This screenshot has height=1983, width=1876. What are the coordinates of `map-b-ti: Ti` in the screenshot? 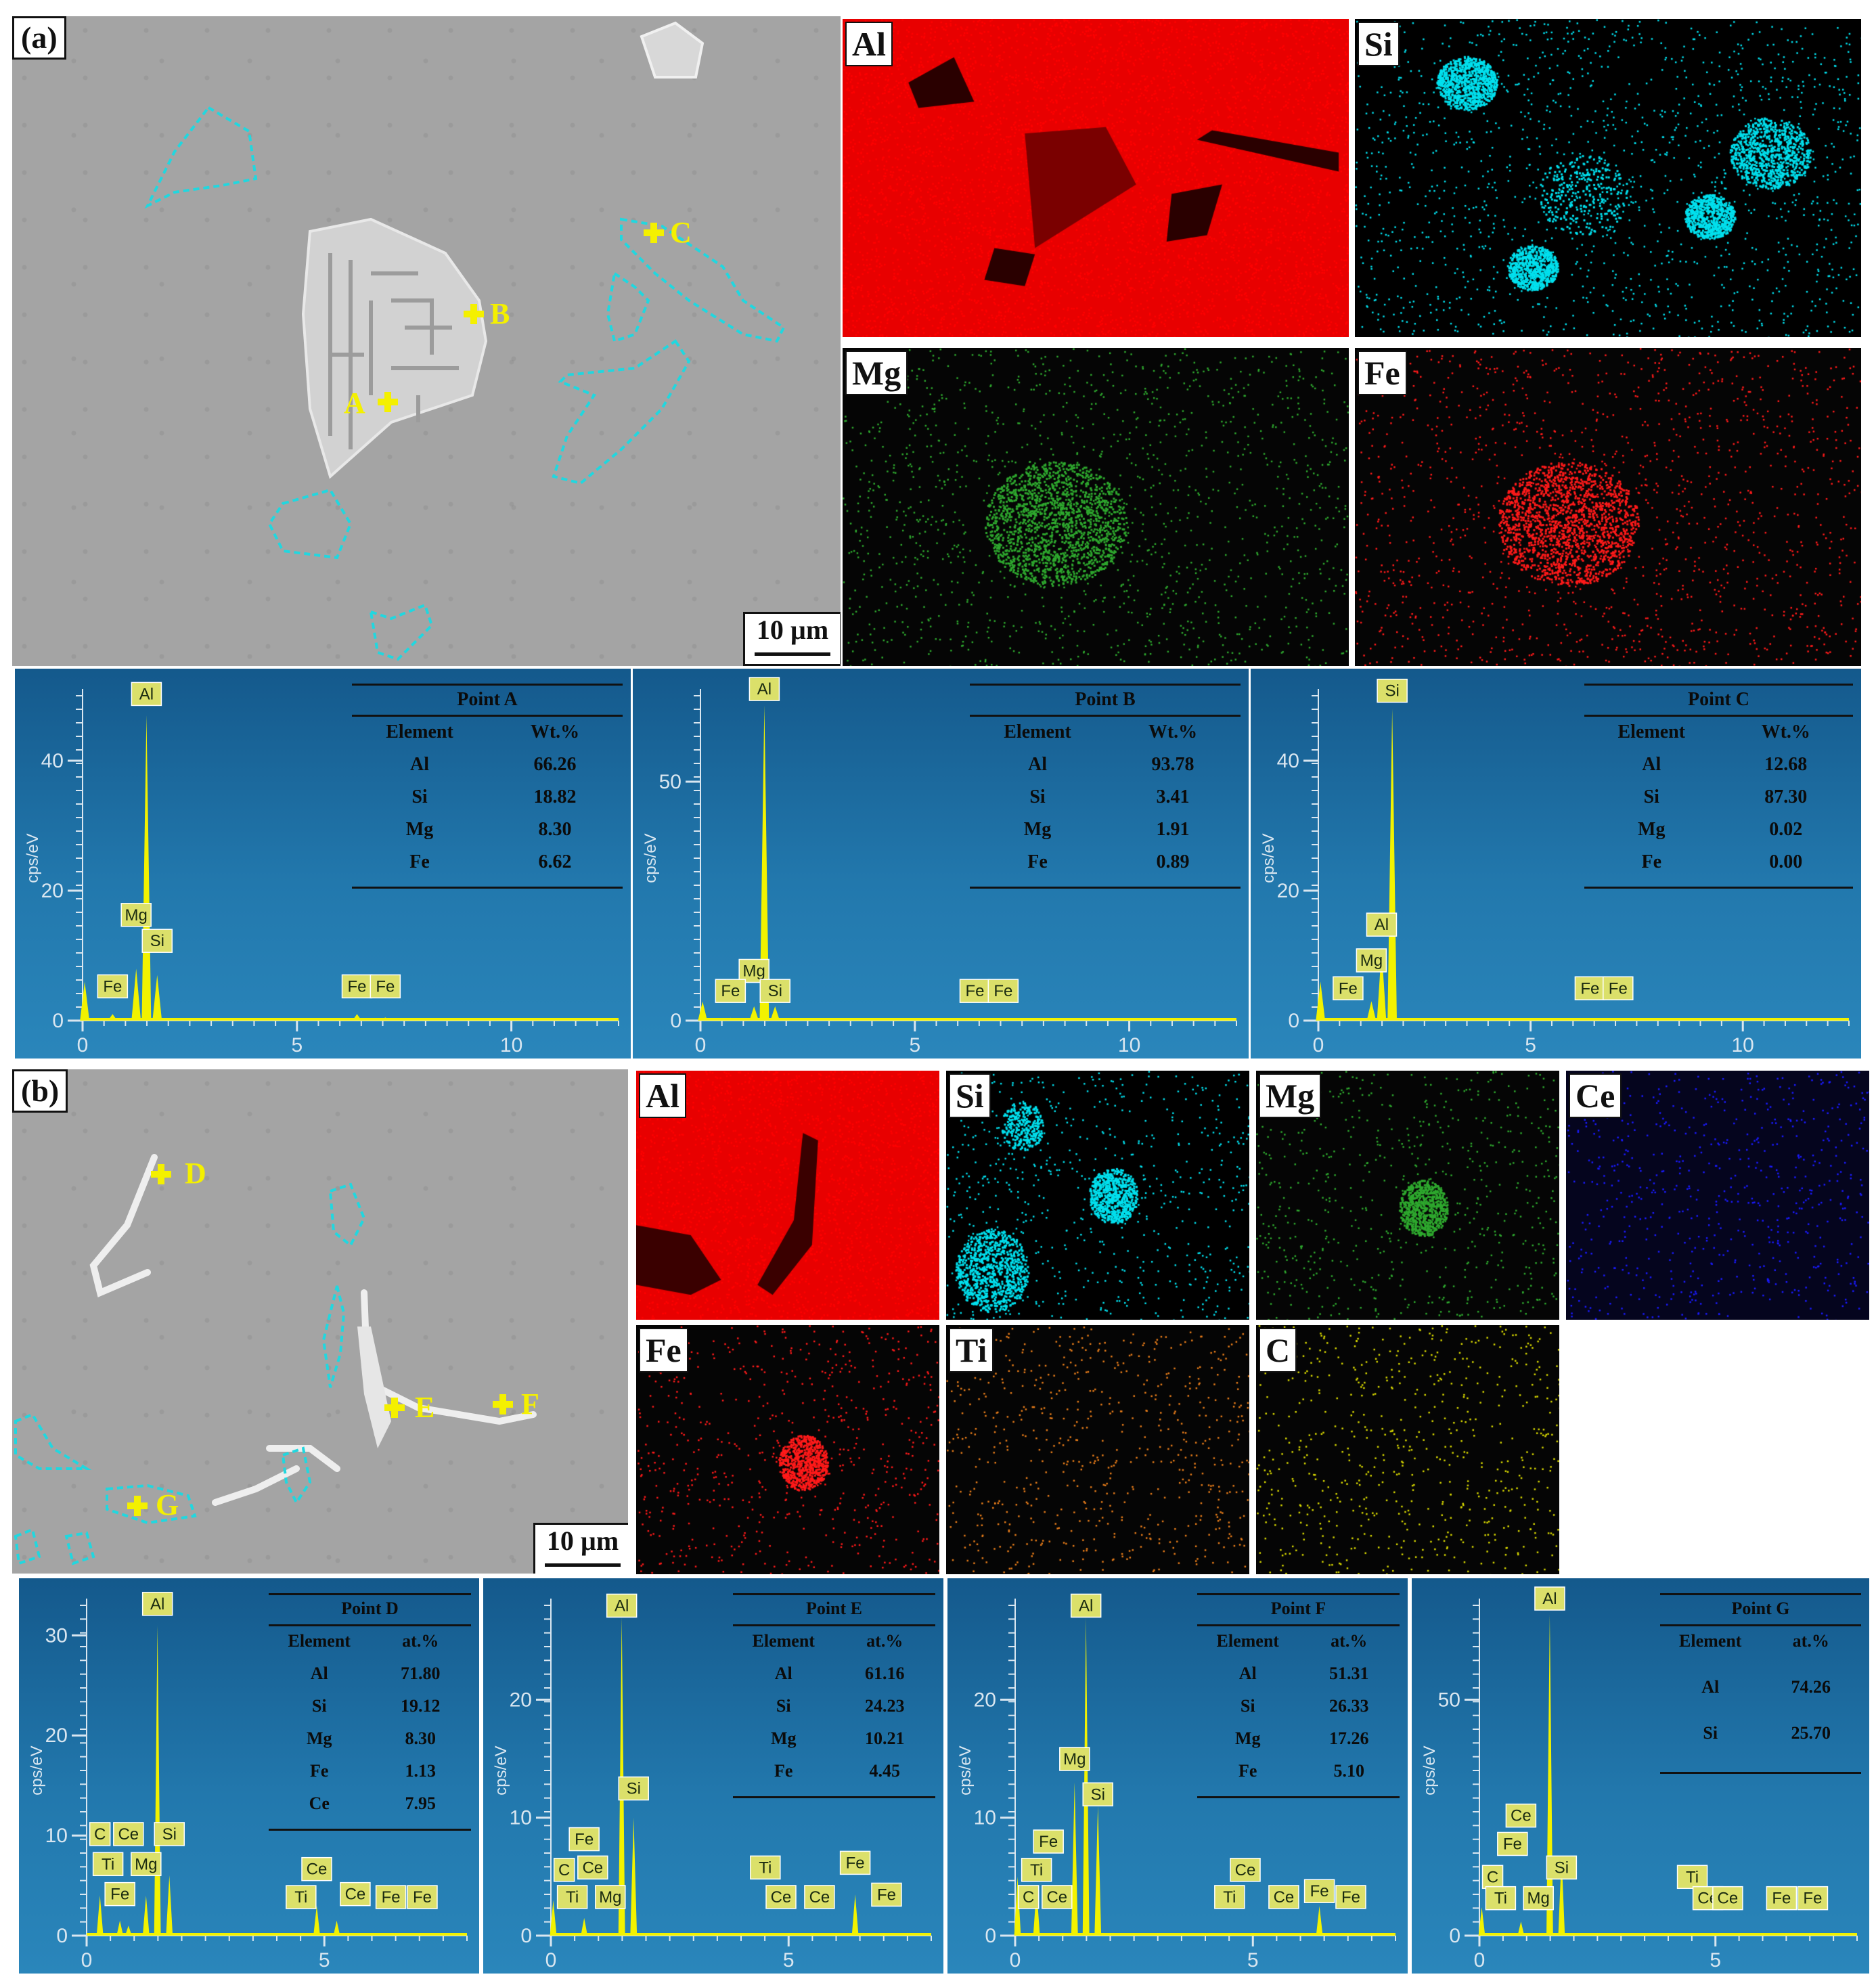 It's located at (1098, 1449).